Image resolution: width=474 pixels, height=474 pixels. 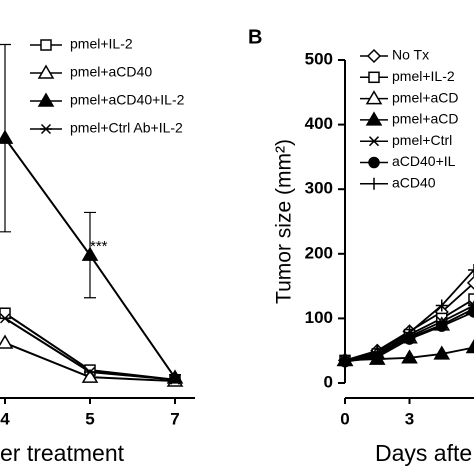 I want to click on legend-label: pmel+aCD40+IL-2, so click(x=127, y=100).